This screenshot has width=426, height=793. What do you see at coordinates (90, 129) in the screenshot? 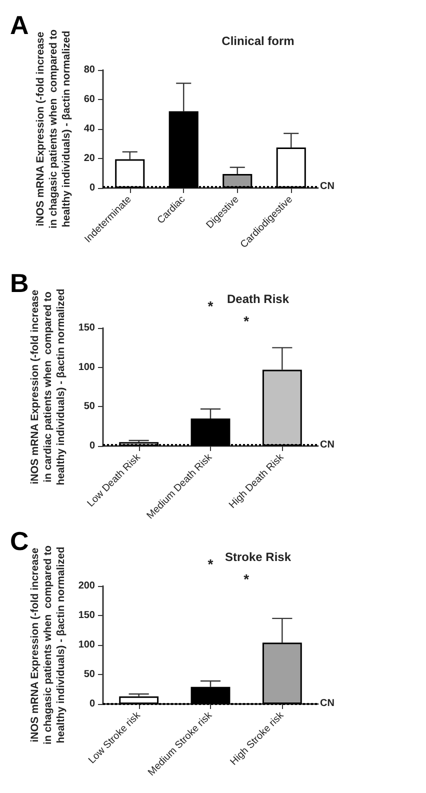
I see `y-tick-label: 40` at bounding box center [90, 129].